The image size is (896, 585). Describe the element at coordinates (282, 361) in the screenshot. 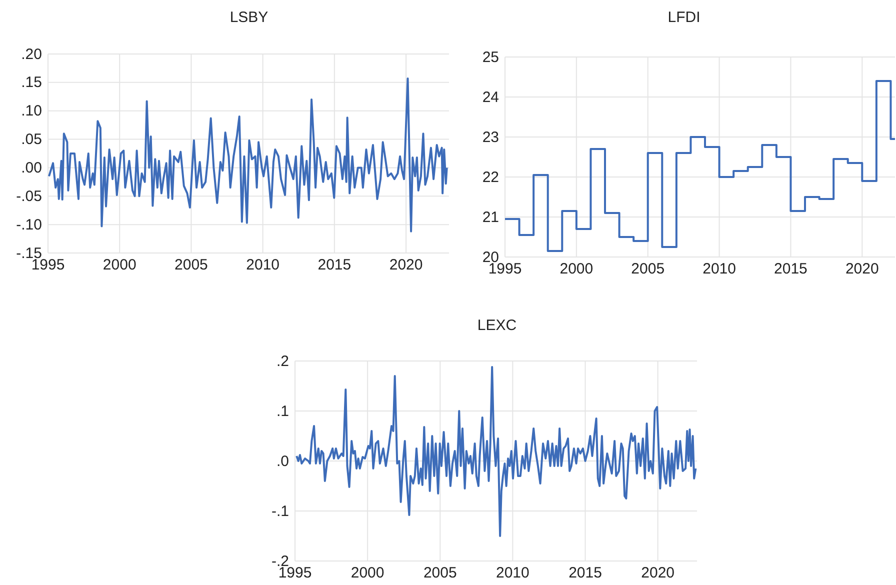

I see `y-tick-label: .2` at that location.